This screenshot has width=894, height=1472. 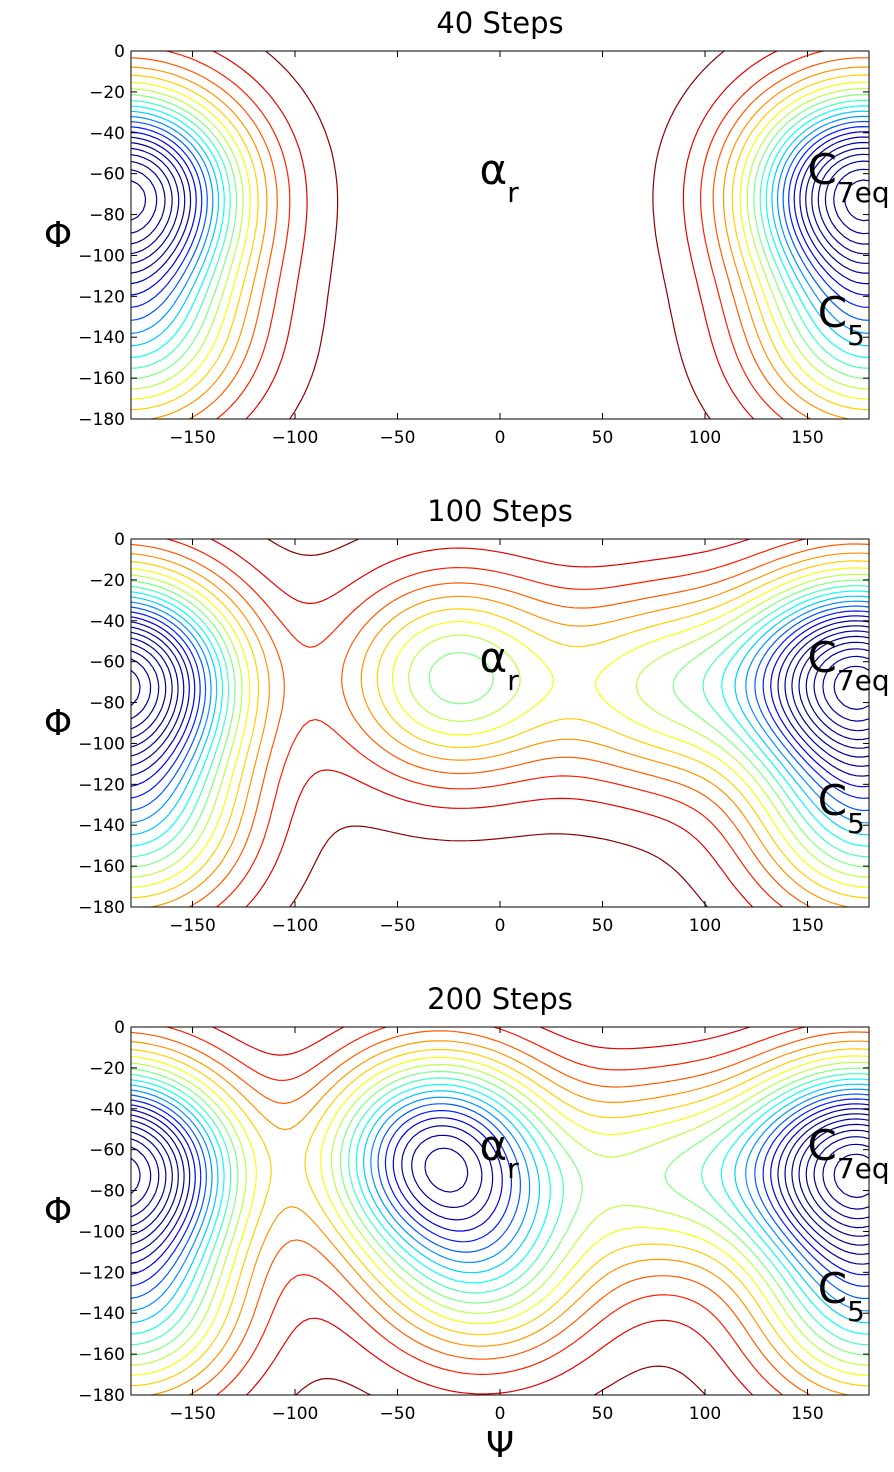 I want to click on y-tick-label: −80, so click(x=107, y=704).